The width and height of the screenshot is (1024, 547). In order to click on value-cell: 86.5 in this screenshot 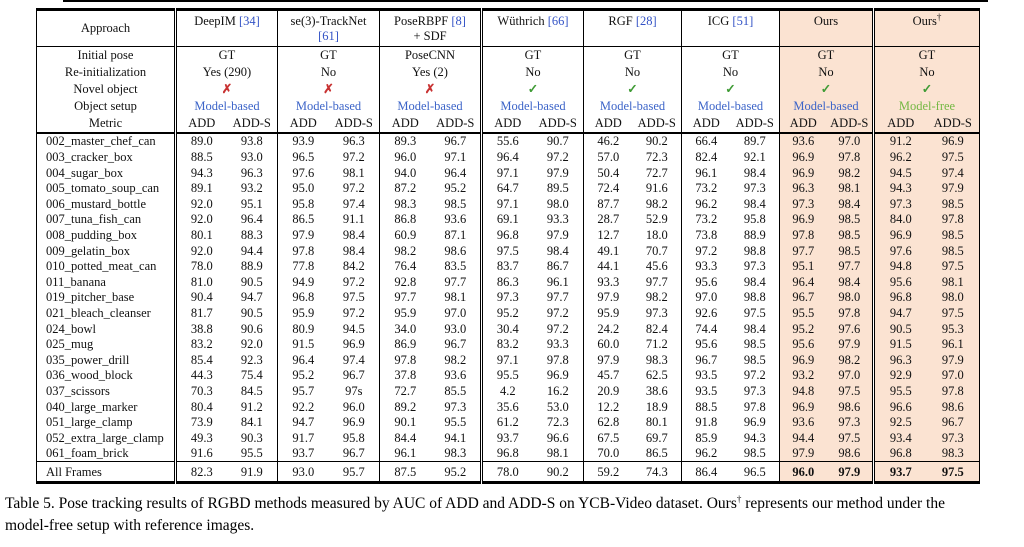, I will do `click(656, 453)`.